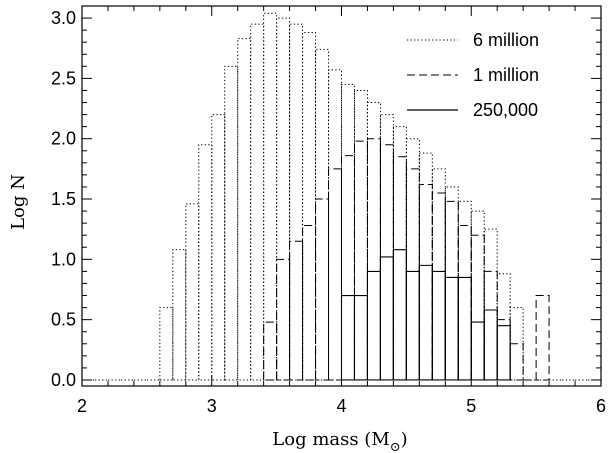 The height and width of the screenshot is (453, 608). I want to click on y-tick-label: 1.0, so click(63, 259).